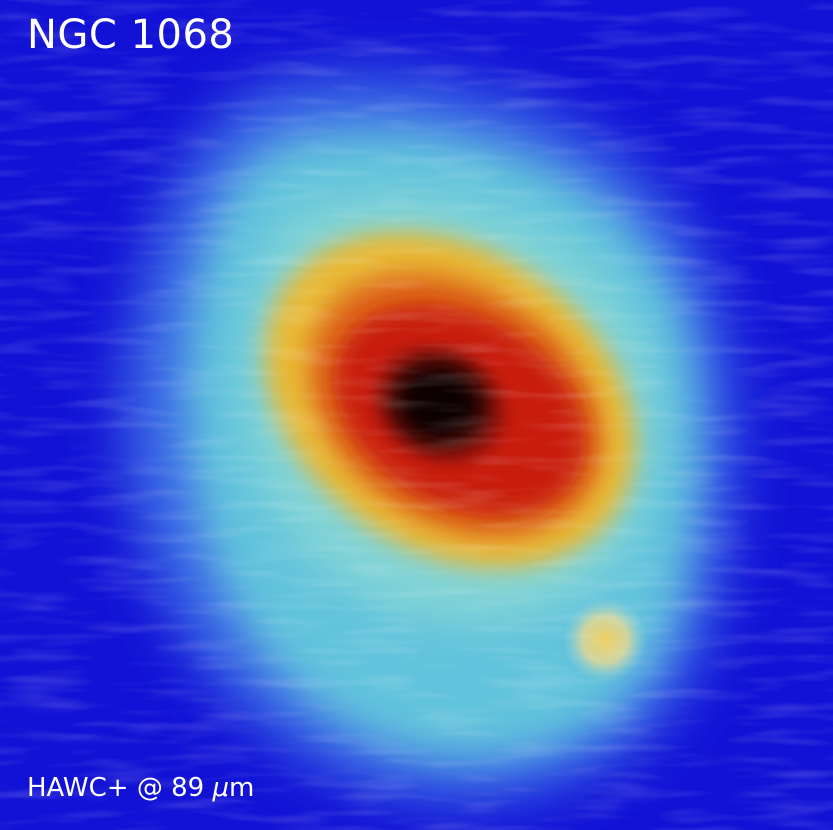  What do you see at coordinates (242, 788) in the screenshot?
I see `caption-unit-suffix: m` at bounding box center [242, 788].